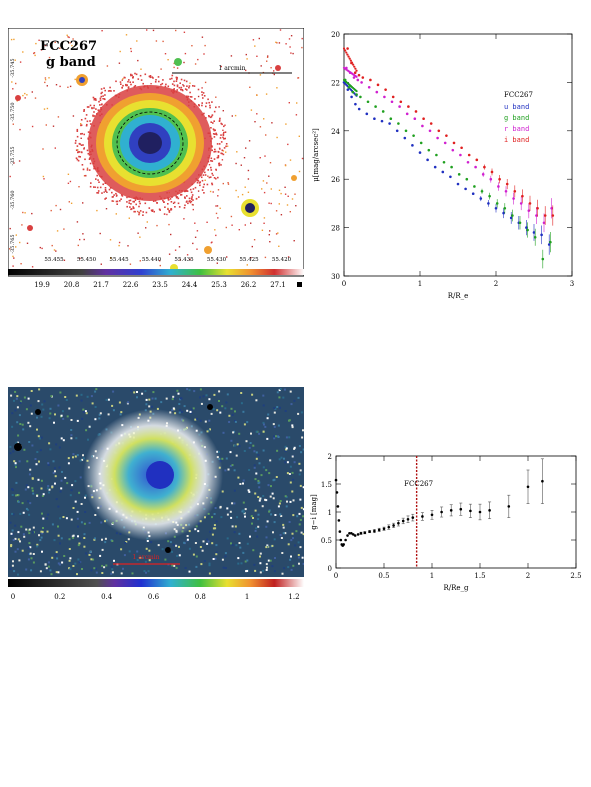 Image resolution: width=591 pixels, height=787 pixels. Describe the element at coordinates (156, 583) in the screenshot. I see `color-map-colorbar` at that location.